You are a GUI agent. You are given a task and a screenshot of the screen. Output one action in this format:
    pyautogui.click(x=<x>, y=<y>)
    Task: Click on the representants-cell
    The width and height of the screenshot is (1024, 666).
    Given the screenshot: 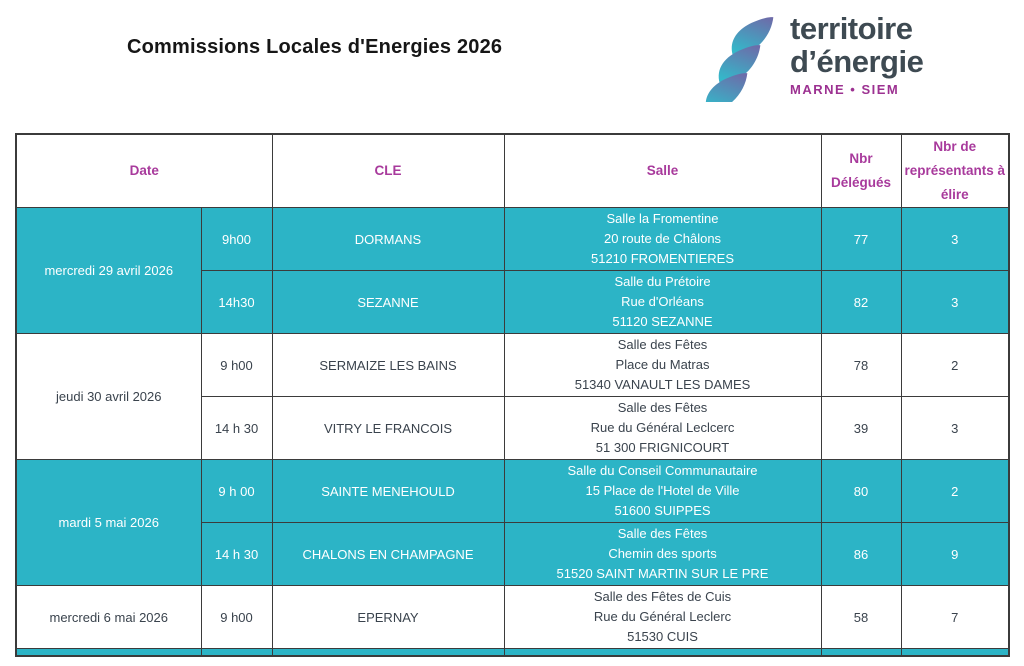 What is the action you would take?
    pyautogui.click(x=955, y=652)
    